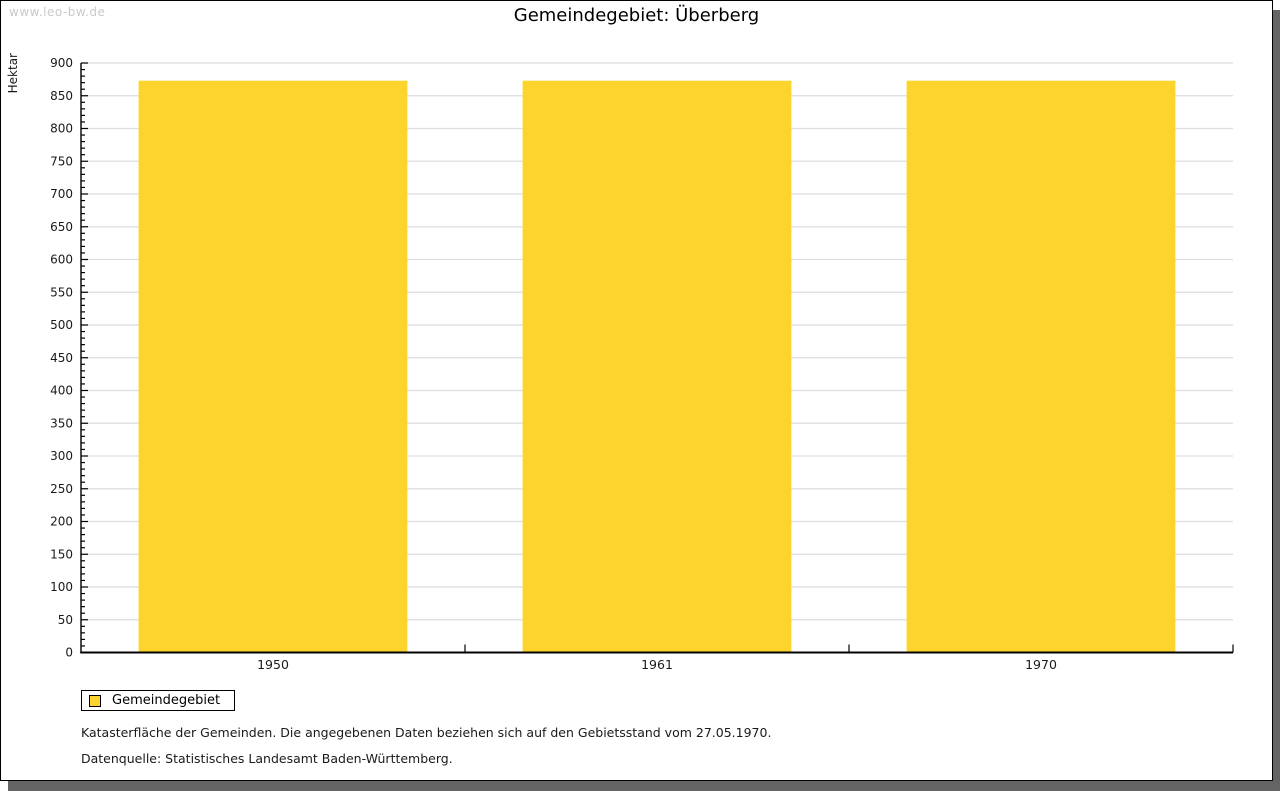  Describe the element at coordinates (166, 700) in the screenshot. I see `legend-label: Gemeindegebiet` at that location.